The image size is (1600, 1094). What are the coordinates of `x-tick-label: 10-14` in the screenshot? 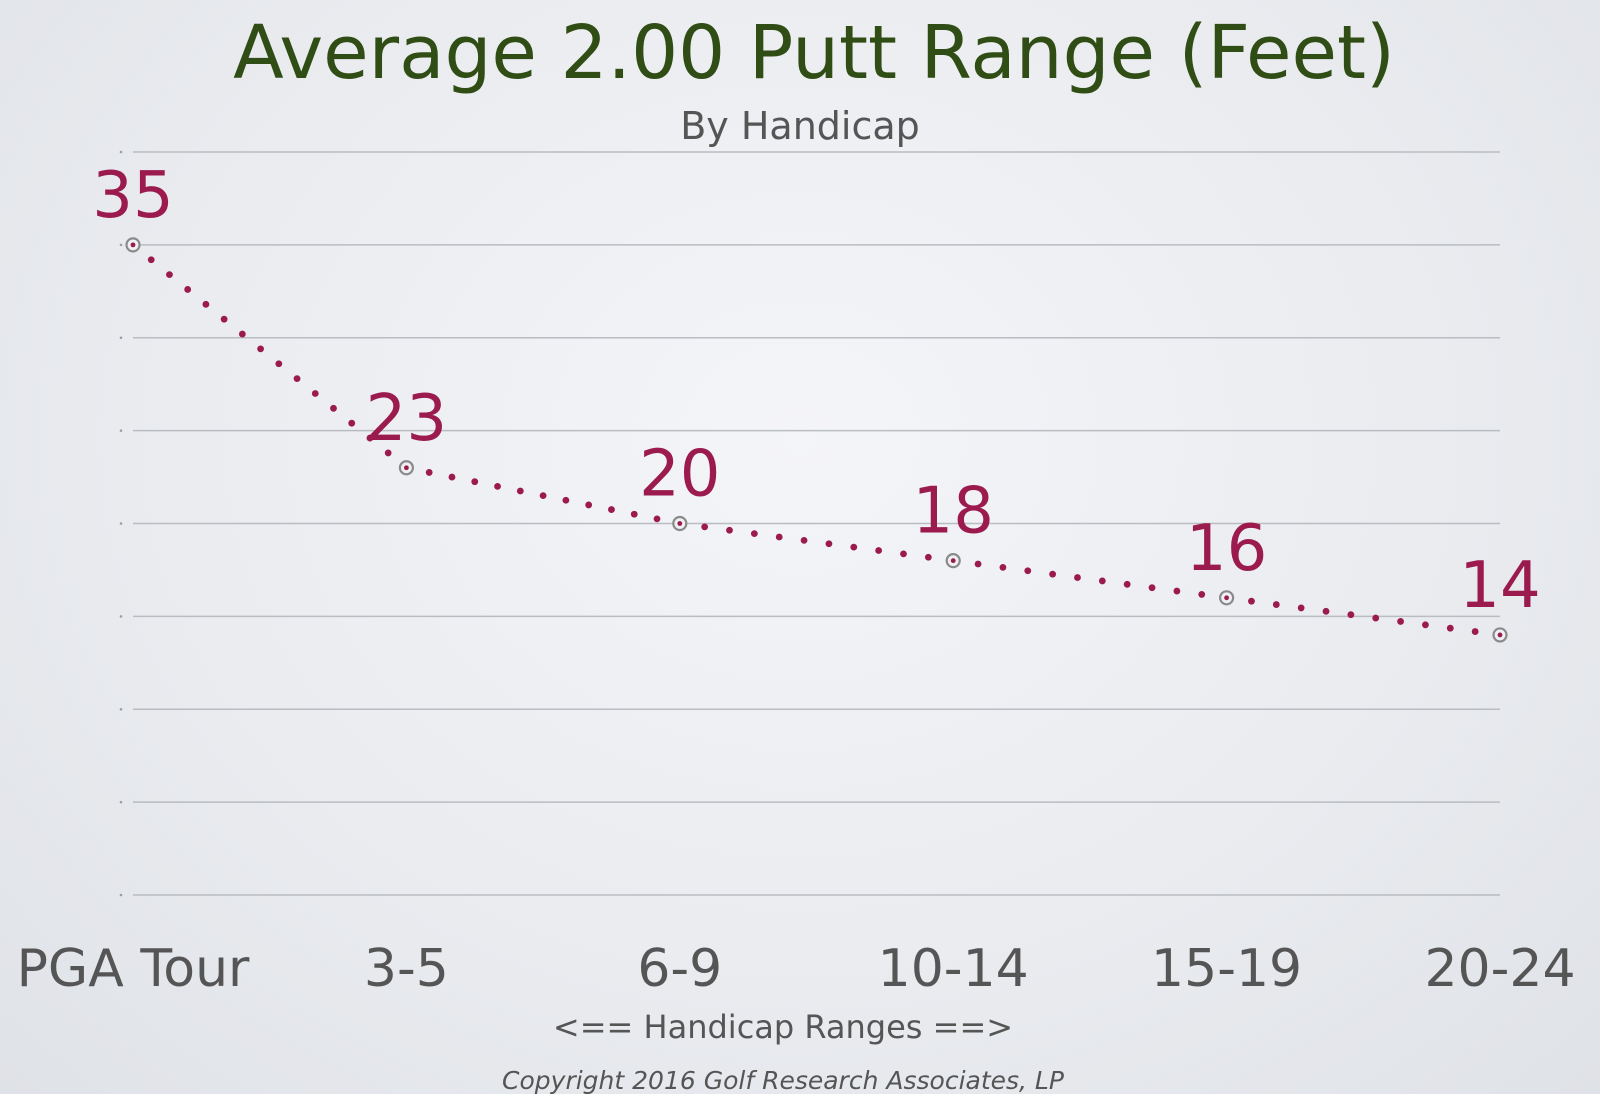 It's located at (953, 969).